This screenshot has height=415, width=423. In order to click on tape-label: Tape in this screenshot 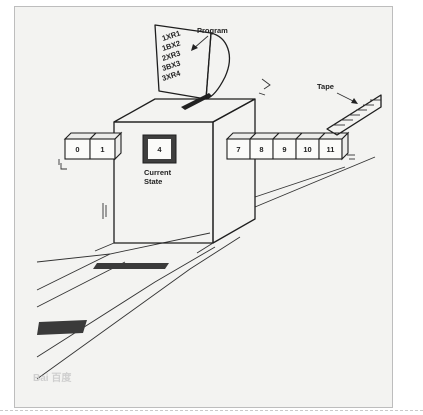, I will do `click(325, 86)`.